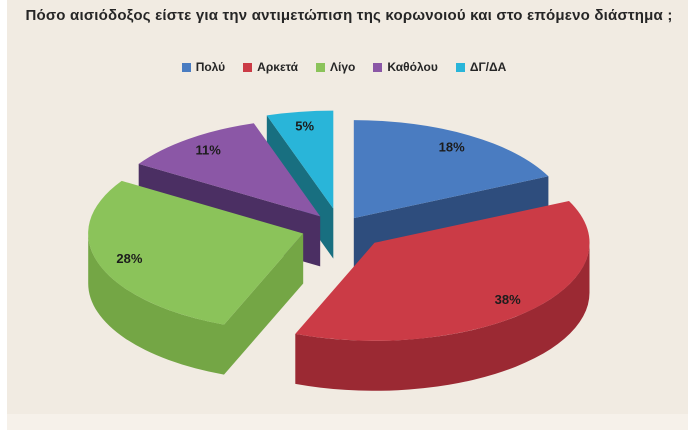  Describe the element at coordinates (488, 67) in the screenshot. I see `legend-label: ΔΓ/ΔΑ` at that location.